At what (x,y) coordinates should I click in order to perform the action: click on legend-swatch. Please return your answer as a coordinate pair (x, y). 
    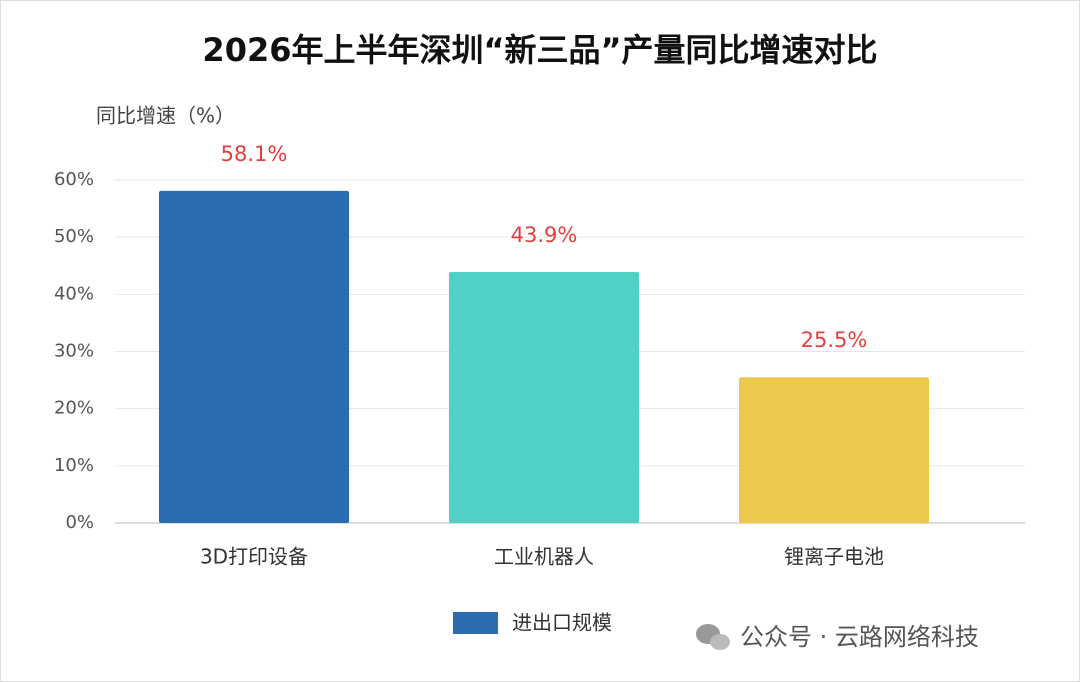
    Looking at the image, I should click on (475, 623).